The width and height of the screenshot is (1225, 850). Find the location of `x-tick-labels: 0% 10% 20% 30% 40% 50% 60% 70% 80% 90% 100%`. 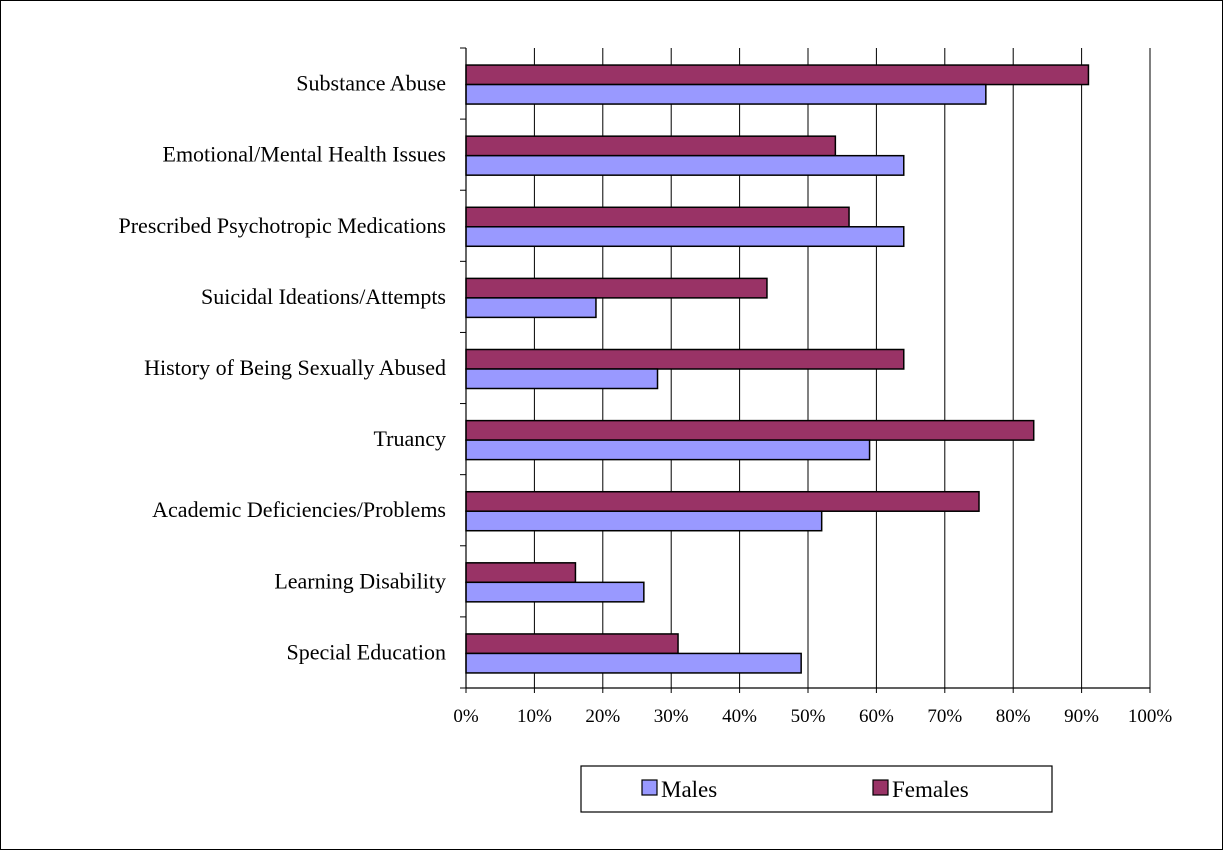

x-tick-labels: 0% 10% 20% 30% 40% 50% 60% 70% 80% 90% 100% is located at coordinates (812, 716).